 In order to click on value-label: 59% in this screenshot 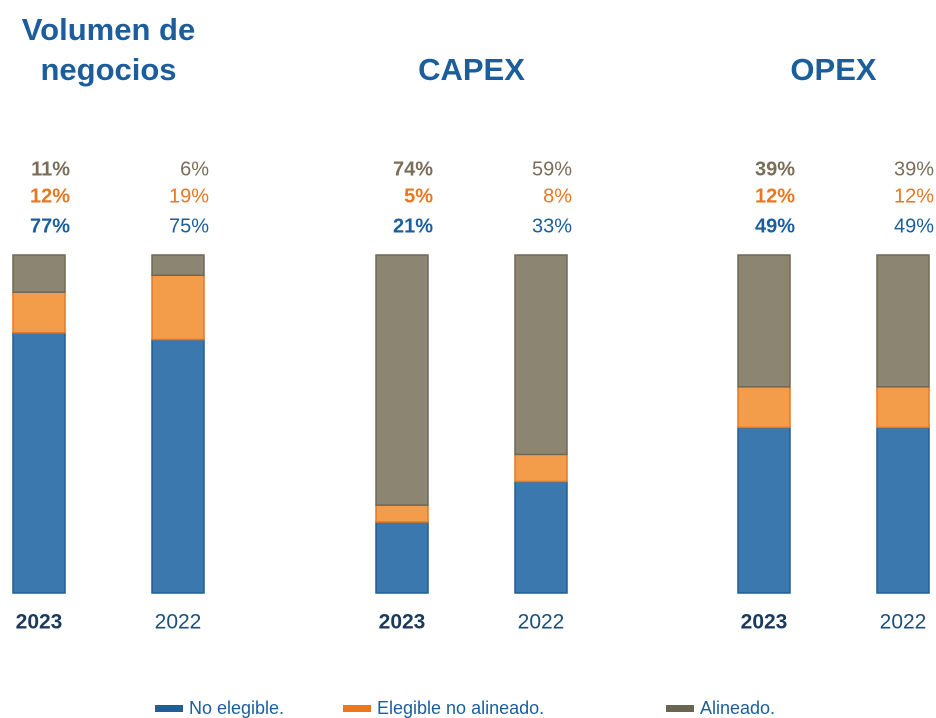, I will do `click(552, 169)`.